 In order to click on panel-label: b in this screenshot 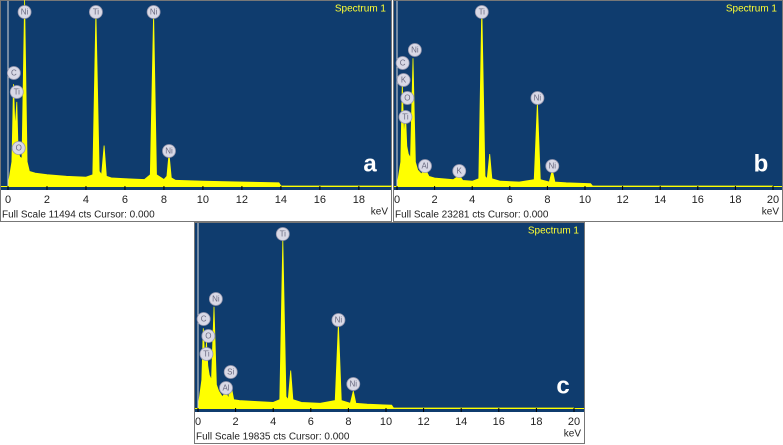, I will do `click(761, 163)`.